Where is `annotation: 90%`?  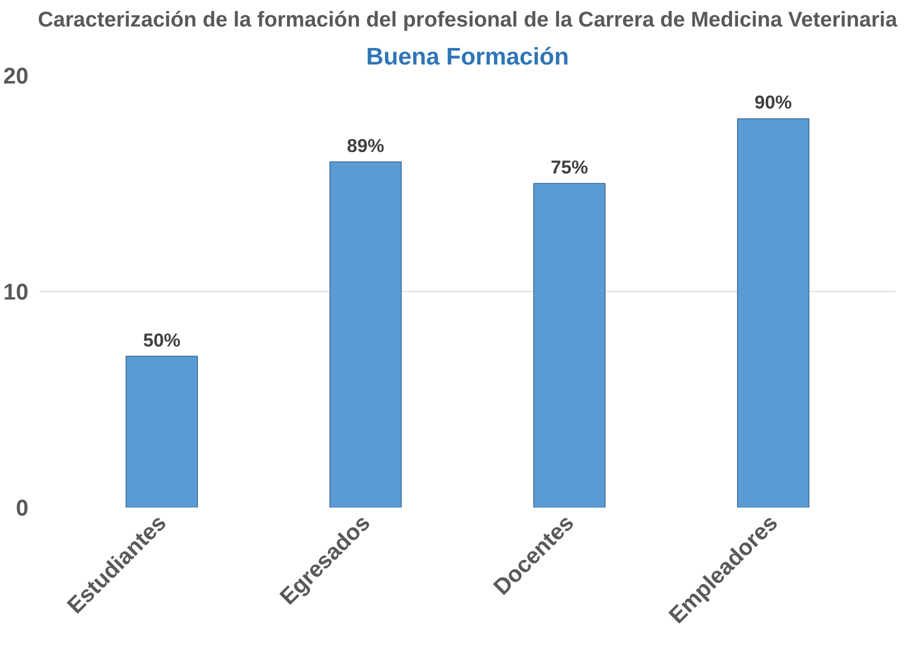 annotation: 90% is located at coordinates (773, 102).